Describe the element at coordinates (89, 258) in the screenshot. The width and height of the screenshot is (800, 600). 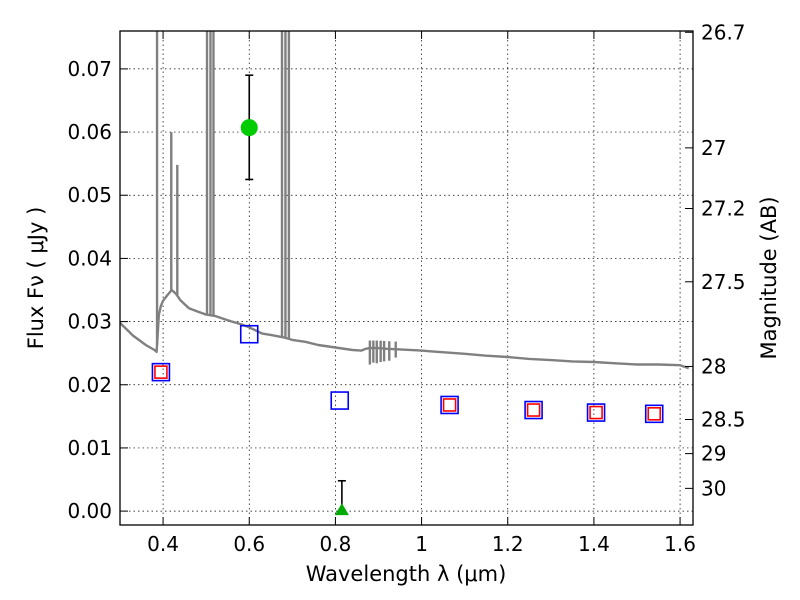
I see `y-tick-label: 0.04` at that location.